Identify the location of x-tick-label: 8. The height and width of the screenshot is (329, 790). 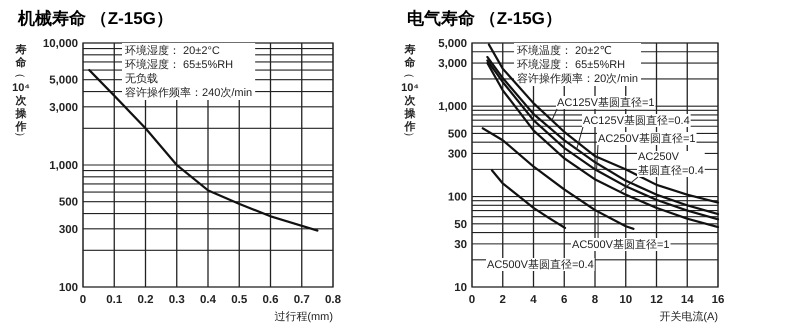
(595, 300).